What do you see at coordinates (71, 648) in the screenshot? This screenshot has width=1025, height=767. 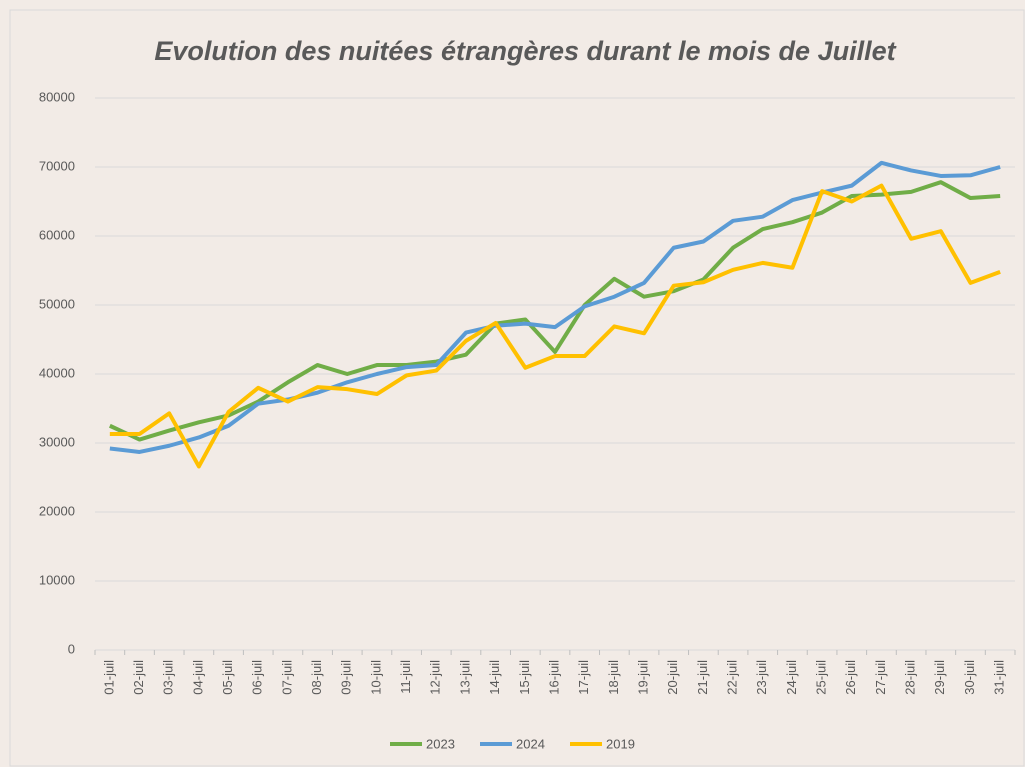 I see `y-tick-label: 0` at bounding box center [71, 648].